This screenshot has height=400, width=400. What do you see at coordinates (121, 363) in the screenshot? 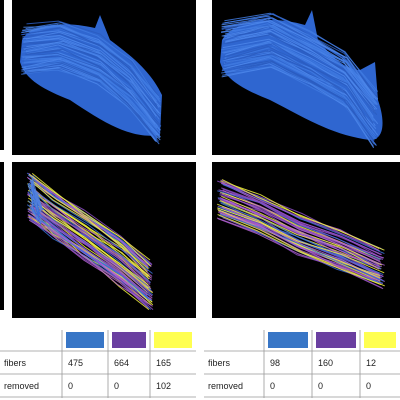
I see `cell-value: 664` at bounding box center [121, 363].